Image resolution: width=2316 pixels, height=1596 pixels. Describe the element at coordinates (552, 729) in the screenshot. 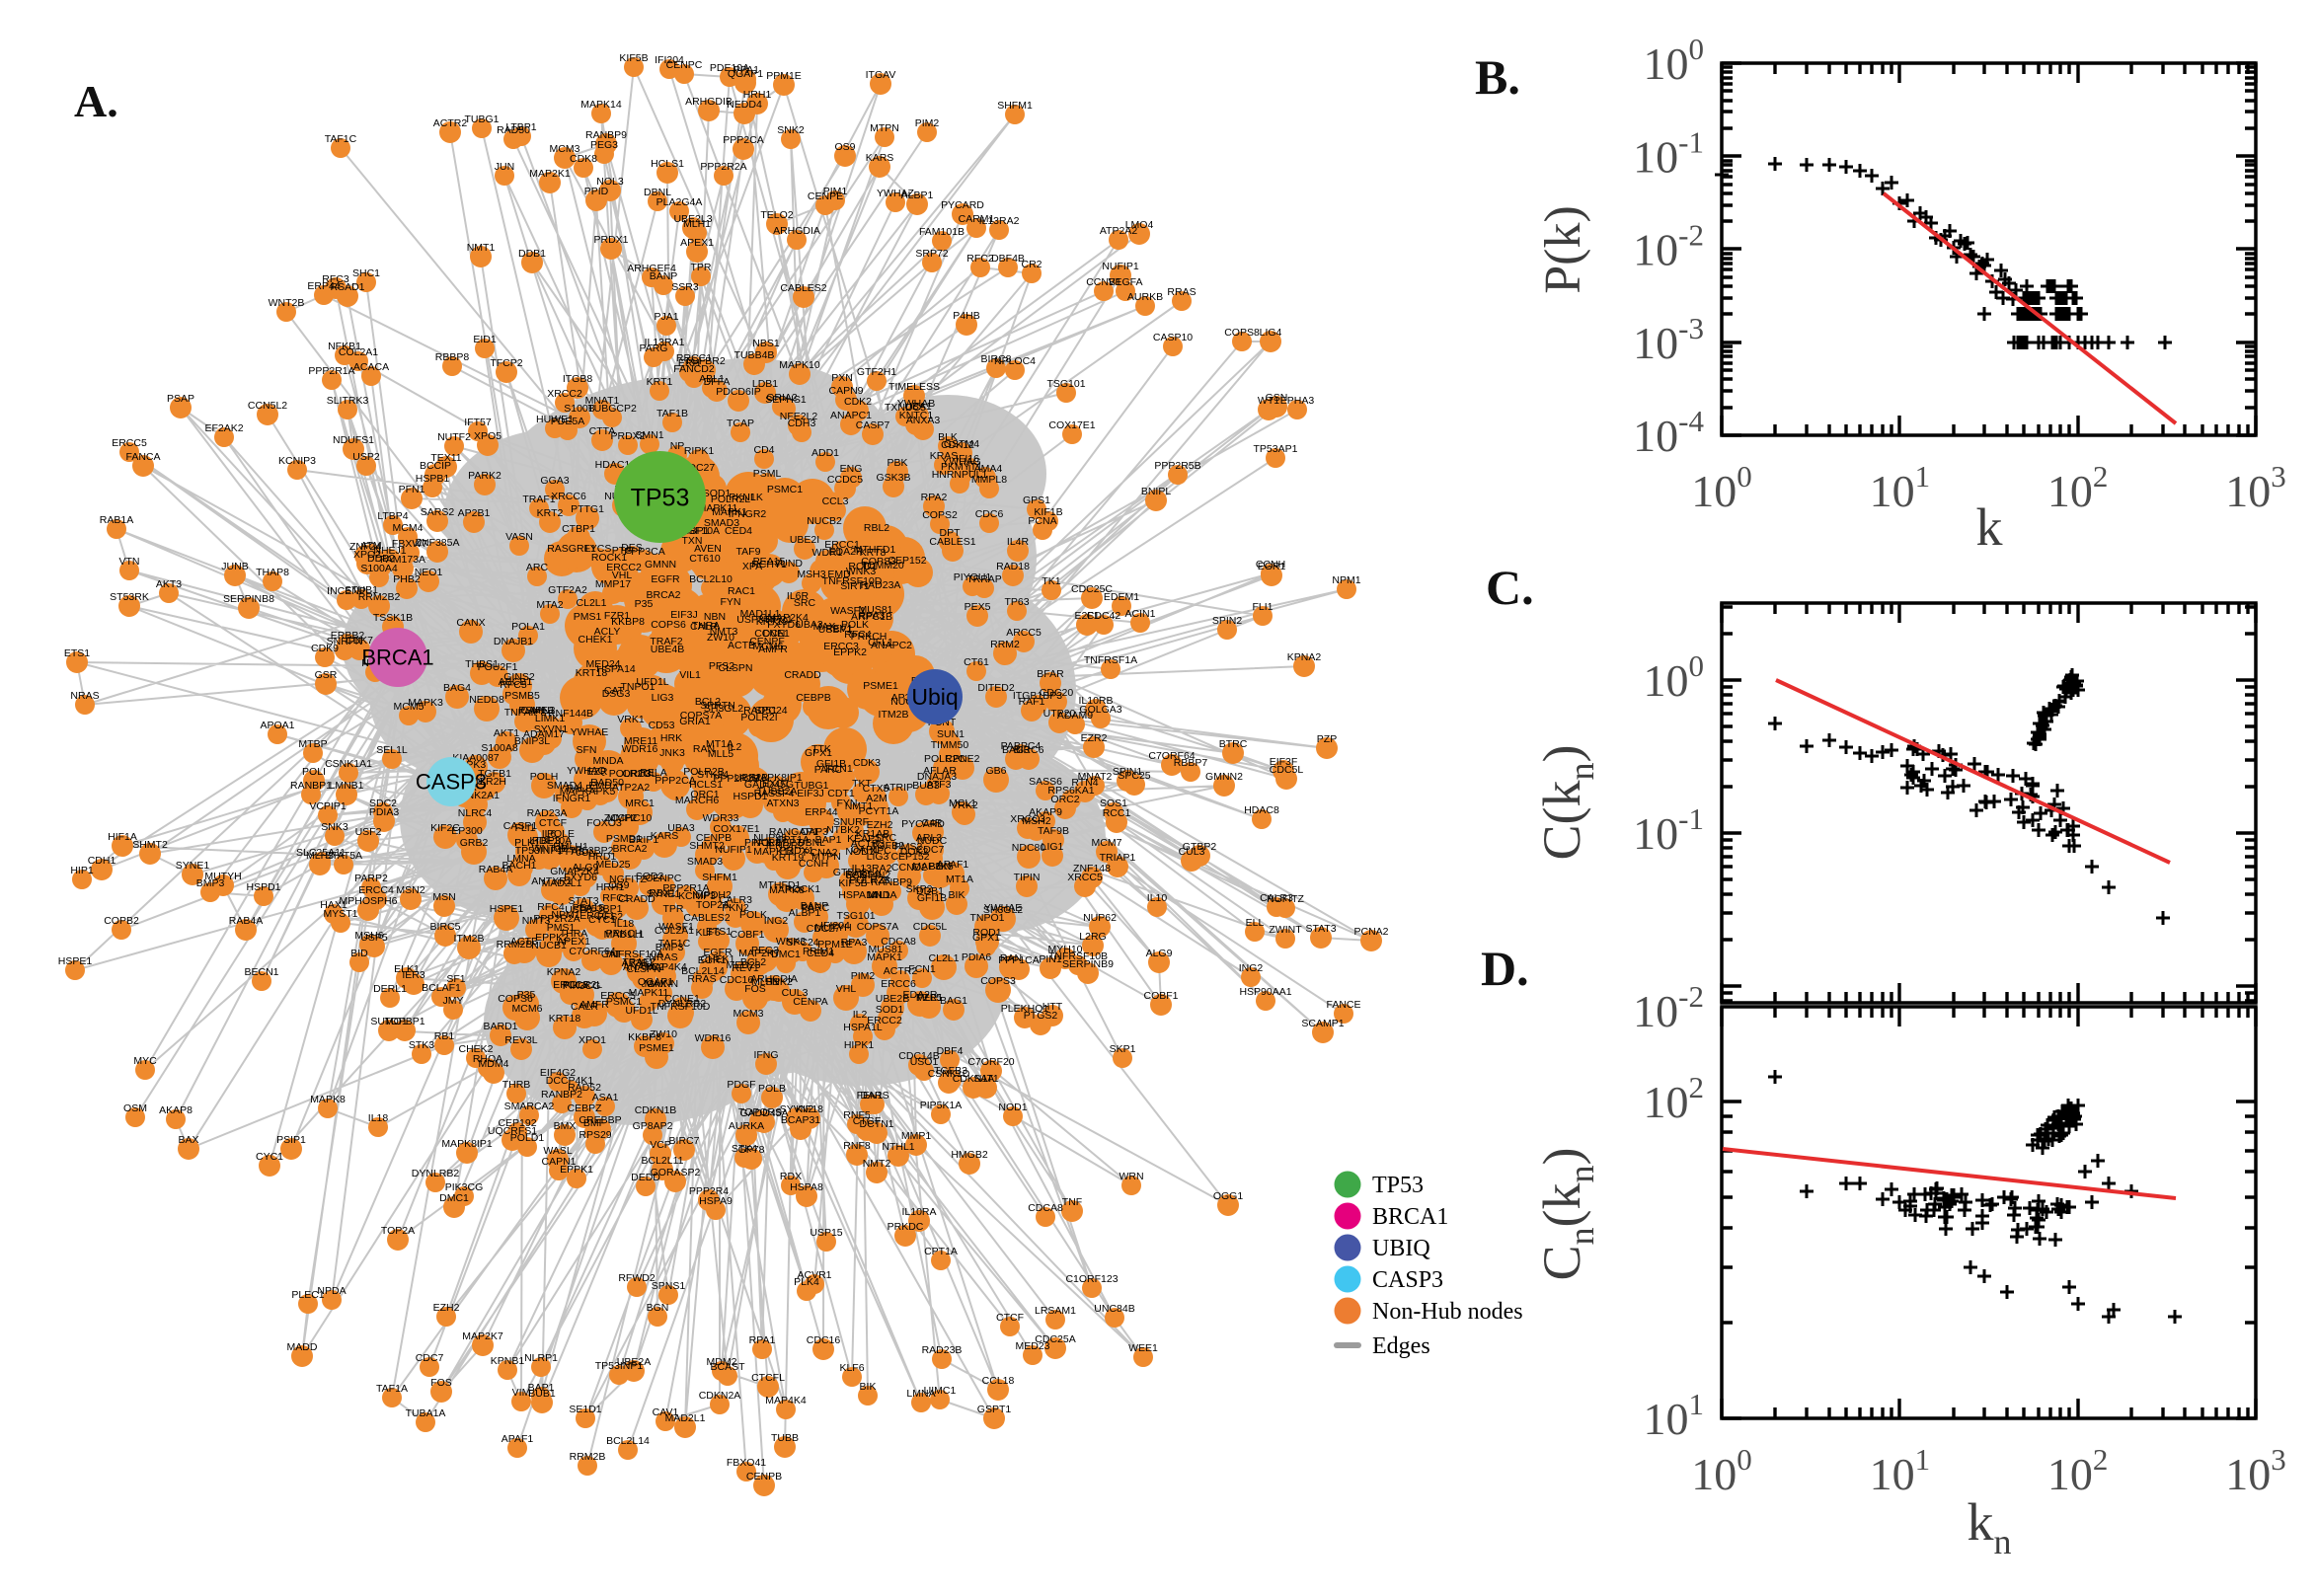

I see `svg-text: SYVN1` at that location.